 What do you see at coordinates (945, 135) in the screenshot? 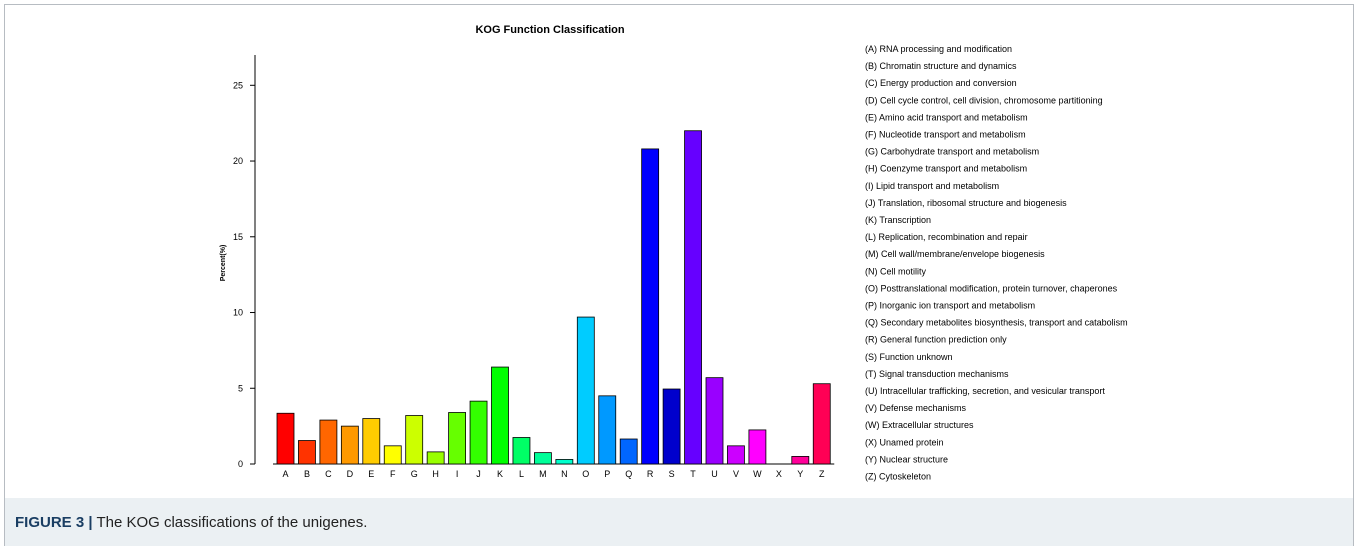
I see `legend-entry: (F) Nucleotide transport and metabolism` at bounding box center [945, 135].